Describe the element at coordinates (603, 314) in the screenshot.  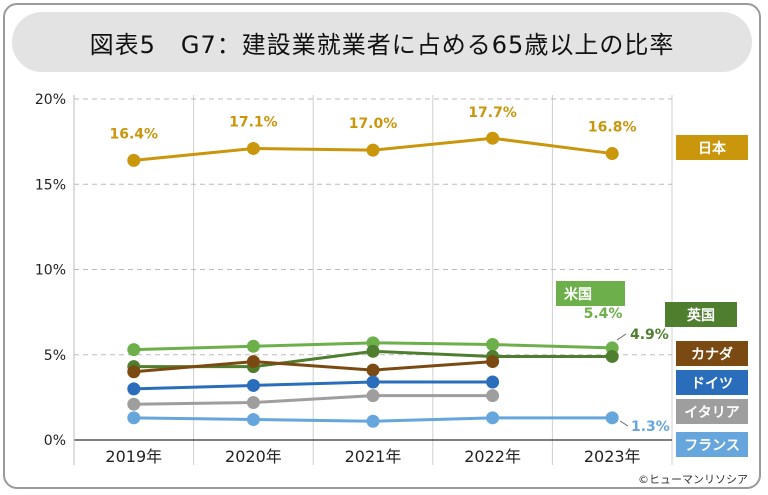
I see `data-label-us: 5.4%` at that location.